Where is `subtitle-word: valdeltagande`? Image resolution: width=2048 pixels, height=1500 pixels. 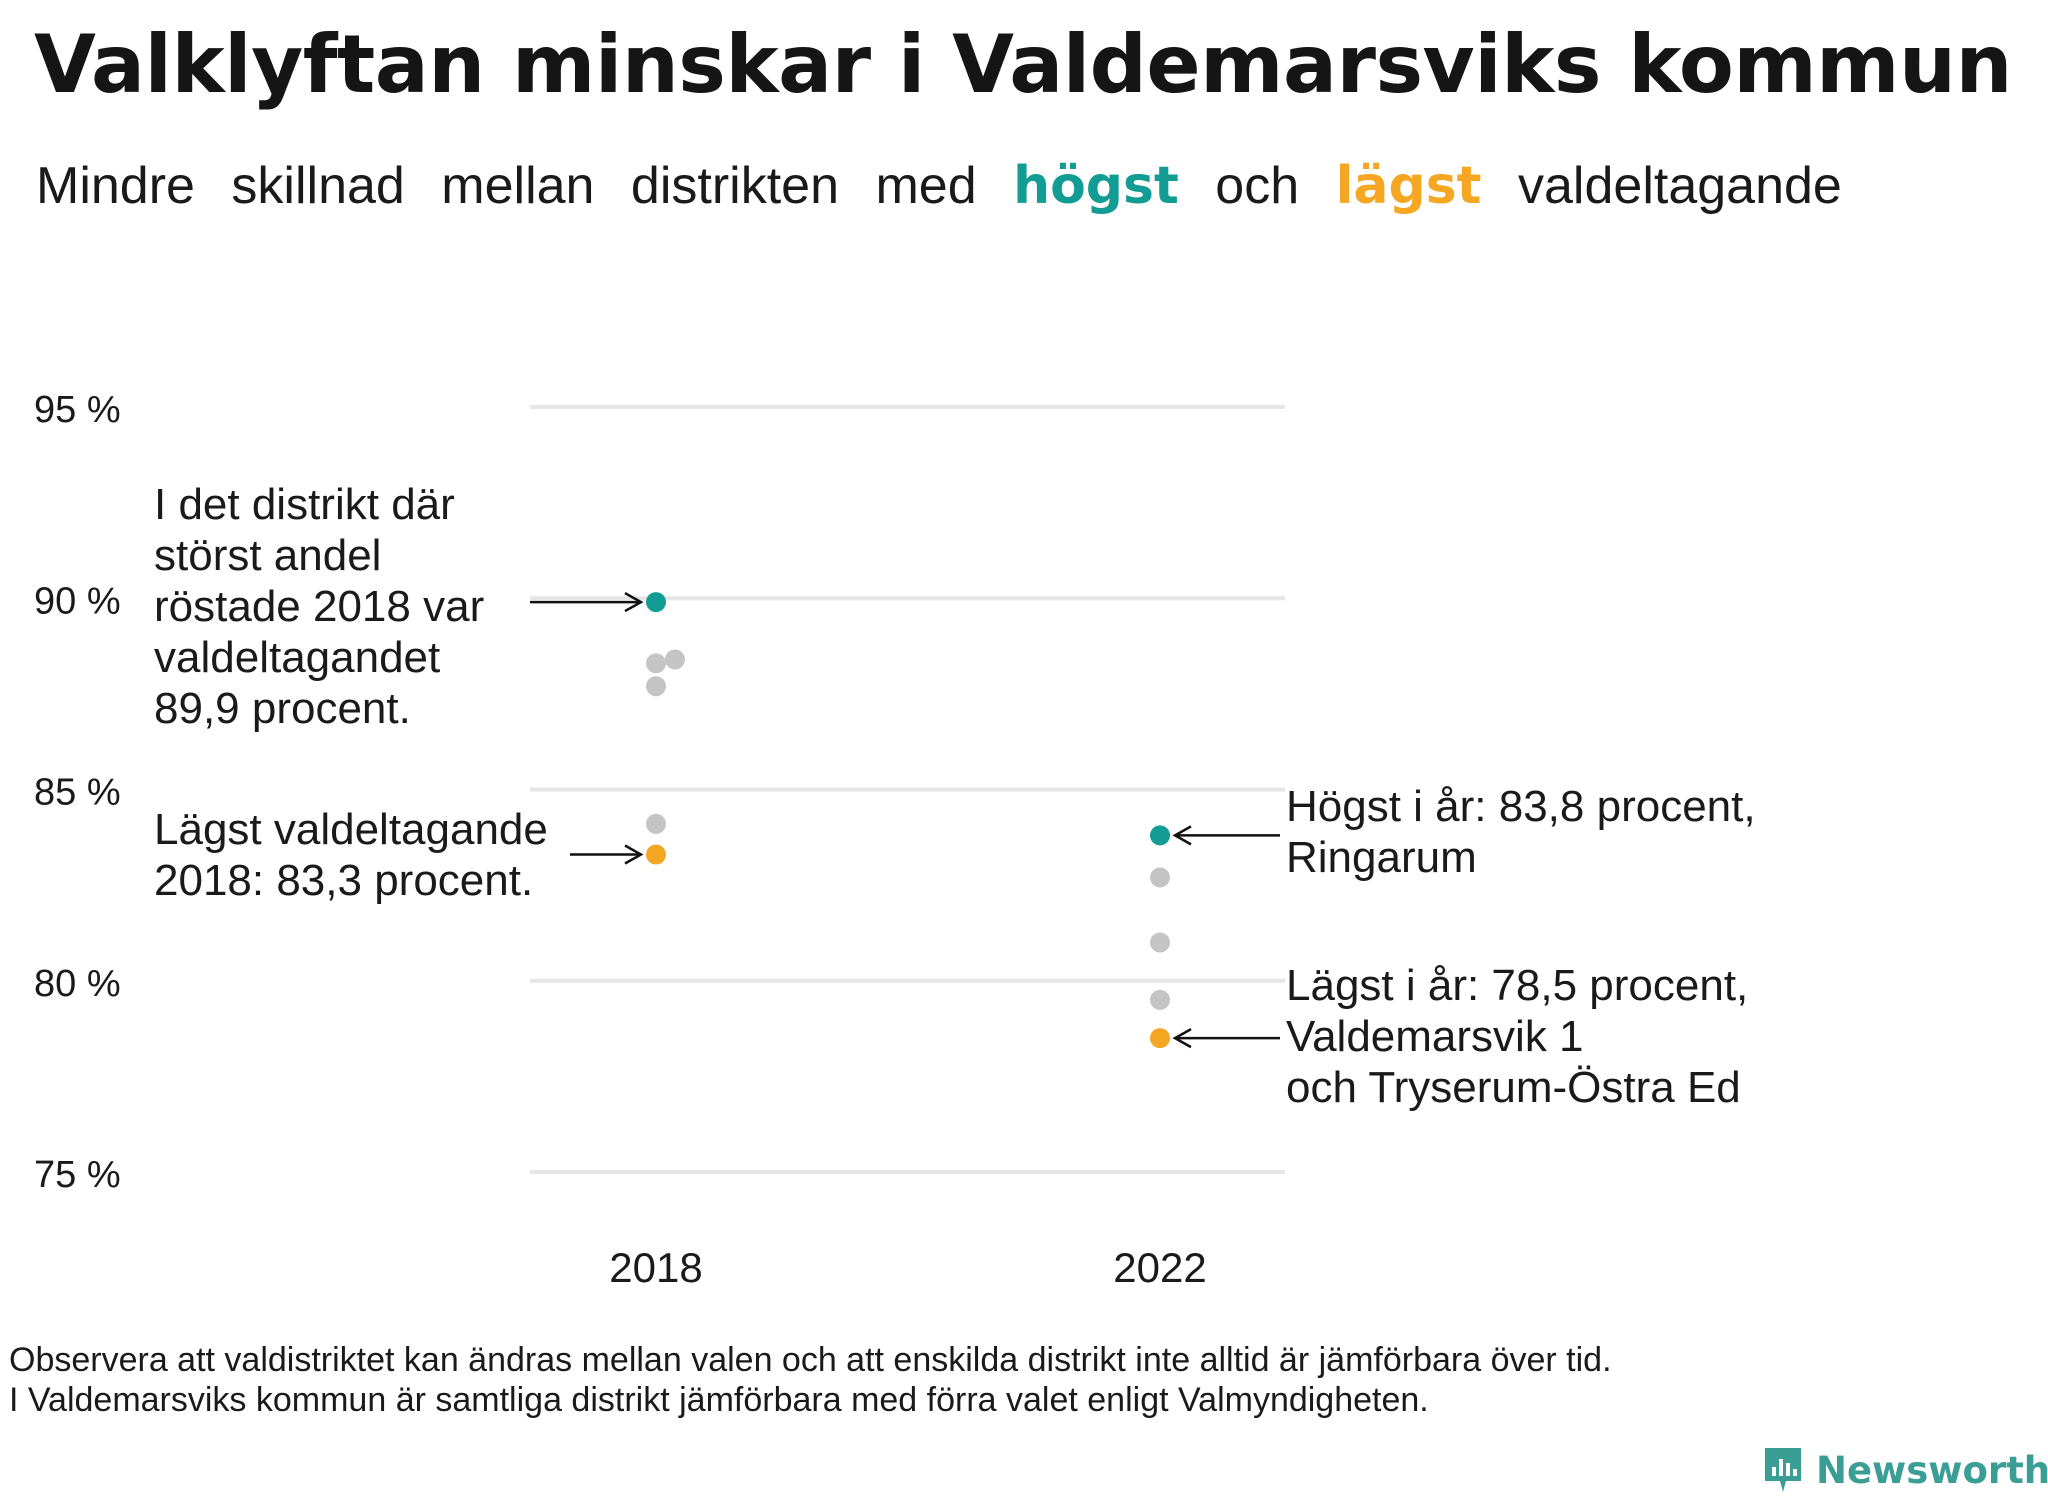
subtitle-word: valdeltagande is located at coordinates (1680, 186).